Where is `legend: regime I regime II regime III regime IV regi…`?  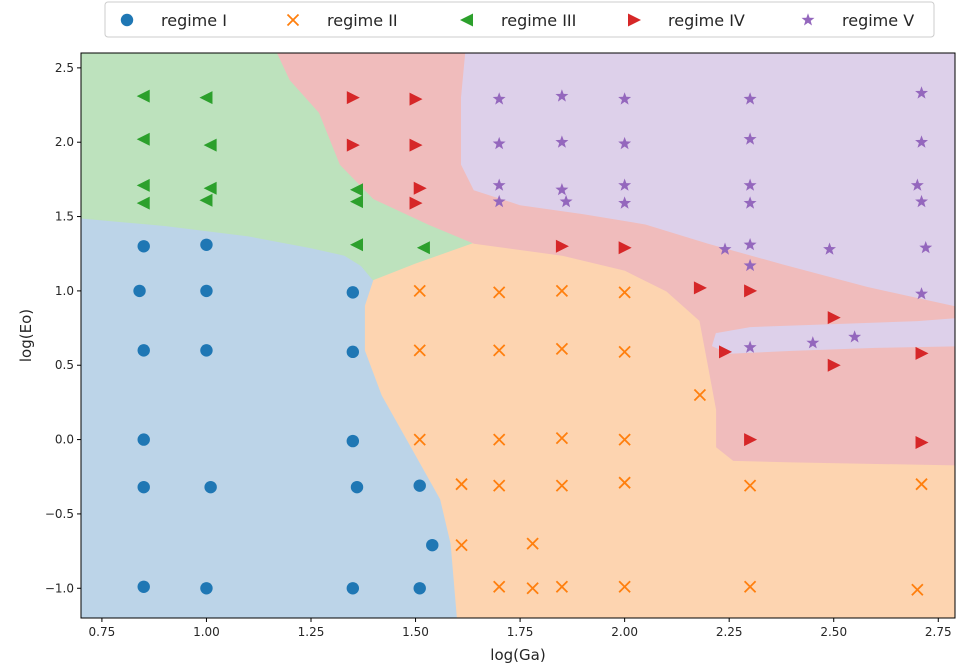
legend: regime I regime II regime III regime IV regi… is located at coordinates (519, 19).